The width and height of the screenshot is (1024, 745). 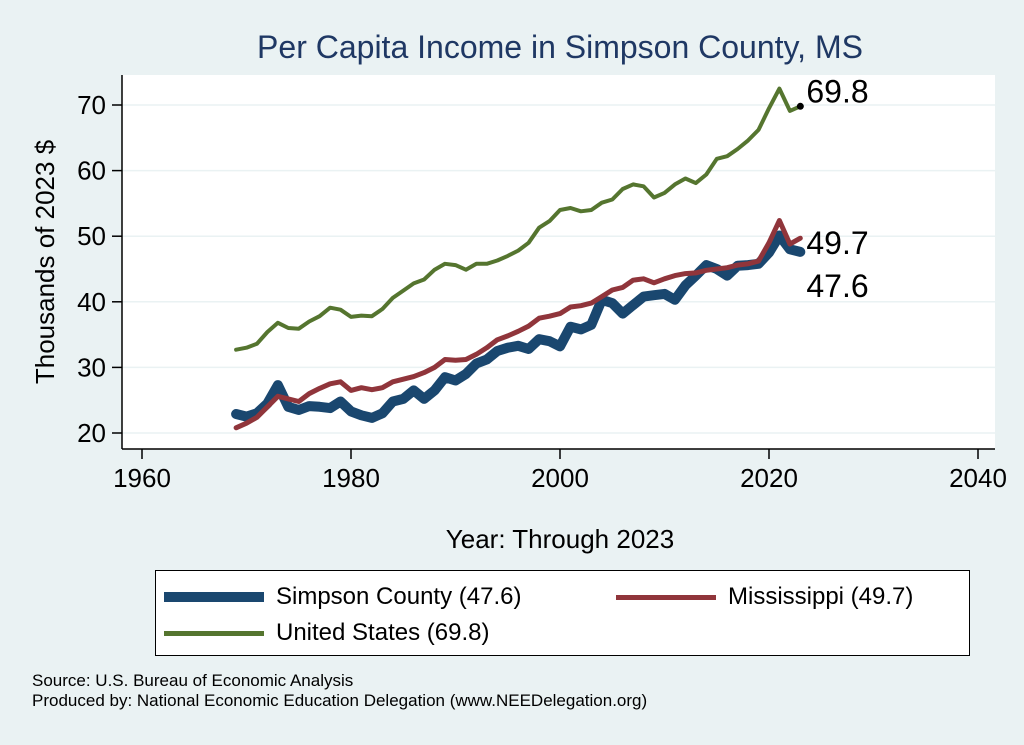 What do you see at coordinates (383, 632) in the screenshot?
I see `legend-label-united-states: United States (69.8)` at bounding box center [383, 632].